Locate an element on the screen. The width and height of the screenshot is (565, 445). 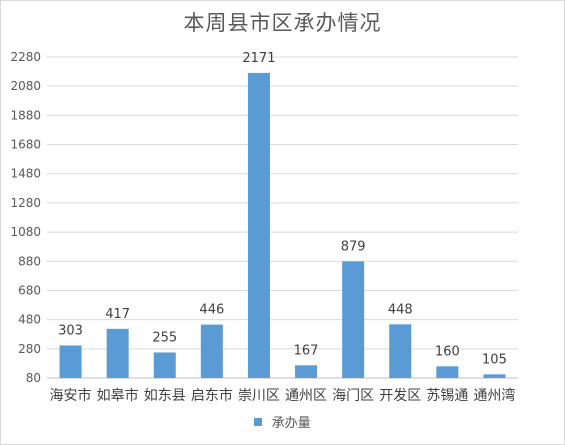
y-tick-label: 2280 is located at coordinates (25, 57).